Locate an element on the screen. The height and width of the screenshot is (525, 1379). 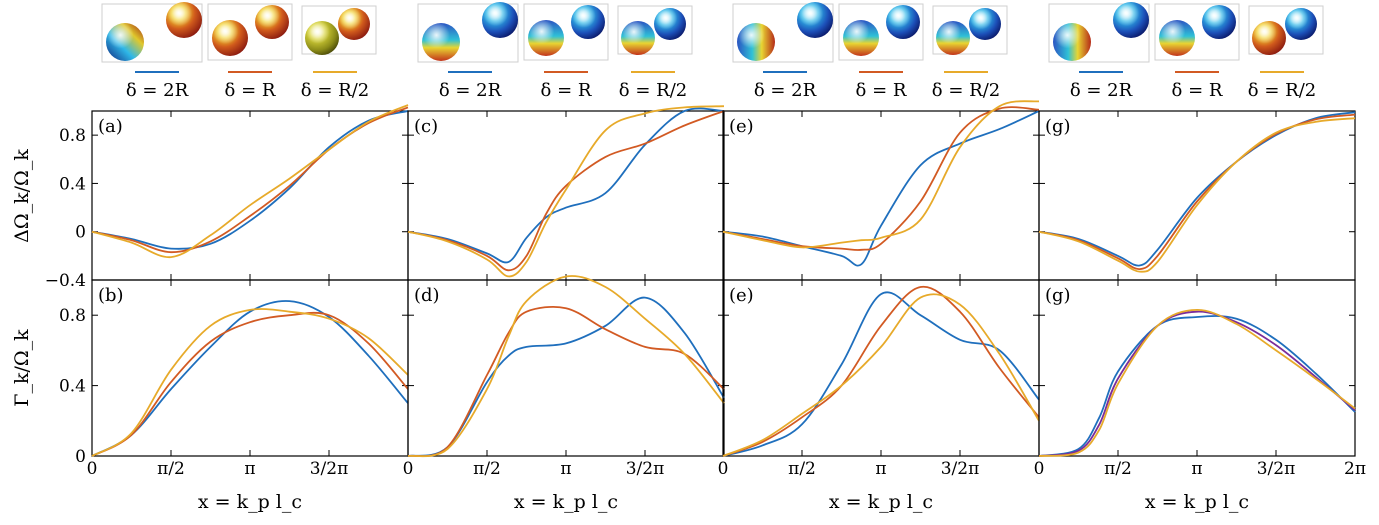
y-axis-title-bottom: Γ_k/Ω_k is located at coordinates (22, 368).